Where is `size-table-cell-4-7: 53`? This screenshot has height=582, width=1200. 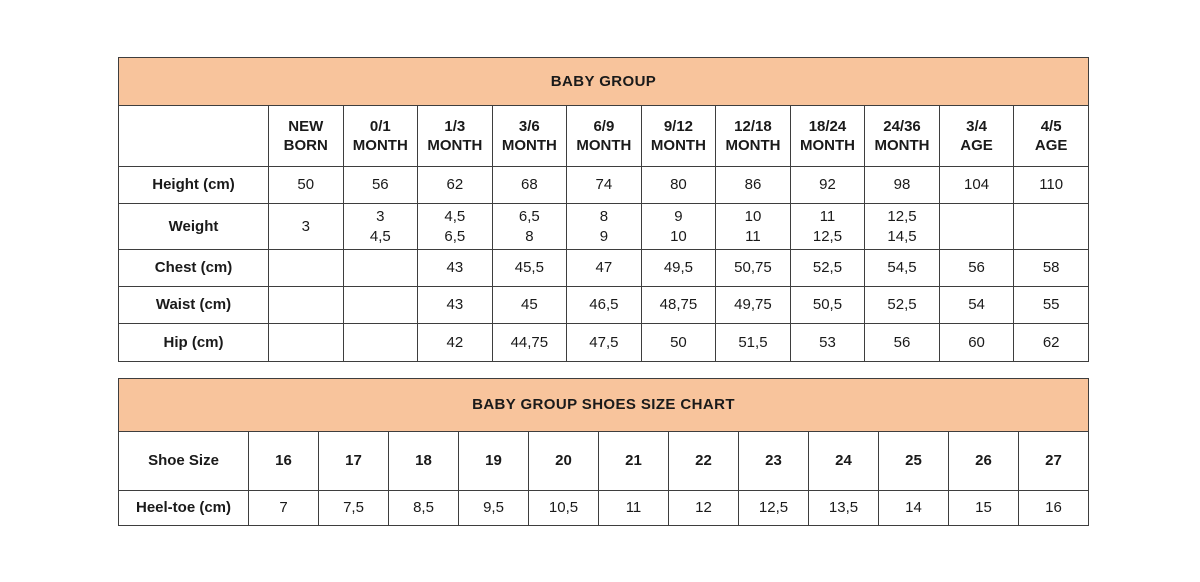
size-table-cell-4-7: 53 is located at coordinates (827, 342).